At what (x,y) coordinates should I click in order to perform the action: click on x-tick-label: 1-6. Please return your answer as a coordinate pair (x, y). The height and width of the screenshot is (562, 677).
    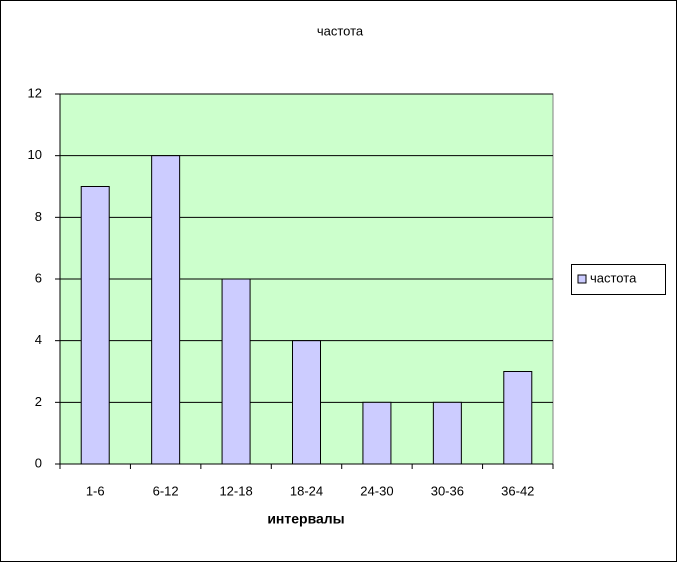
    Looking at the image, I should click on (95, 490).